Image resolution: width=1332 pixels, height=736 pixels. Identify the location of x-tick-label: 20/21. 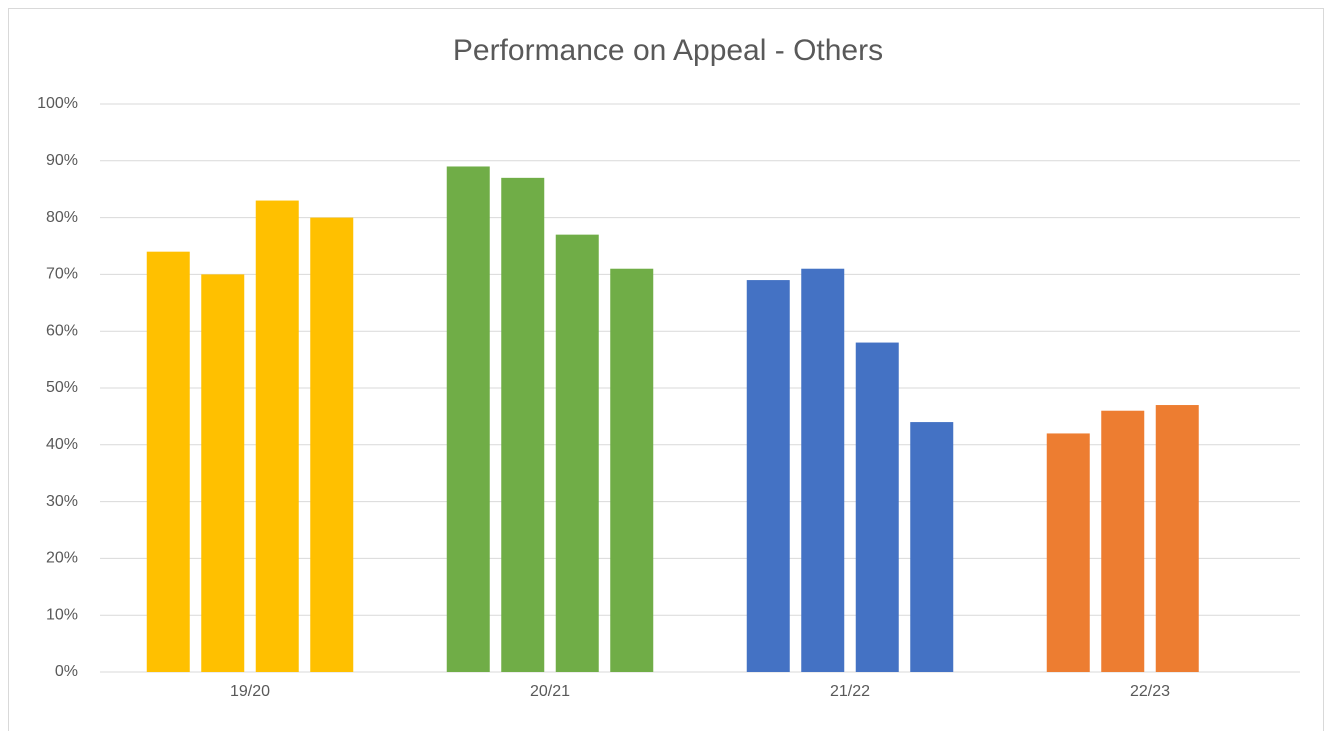
(550, 691).